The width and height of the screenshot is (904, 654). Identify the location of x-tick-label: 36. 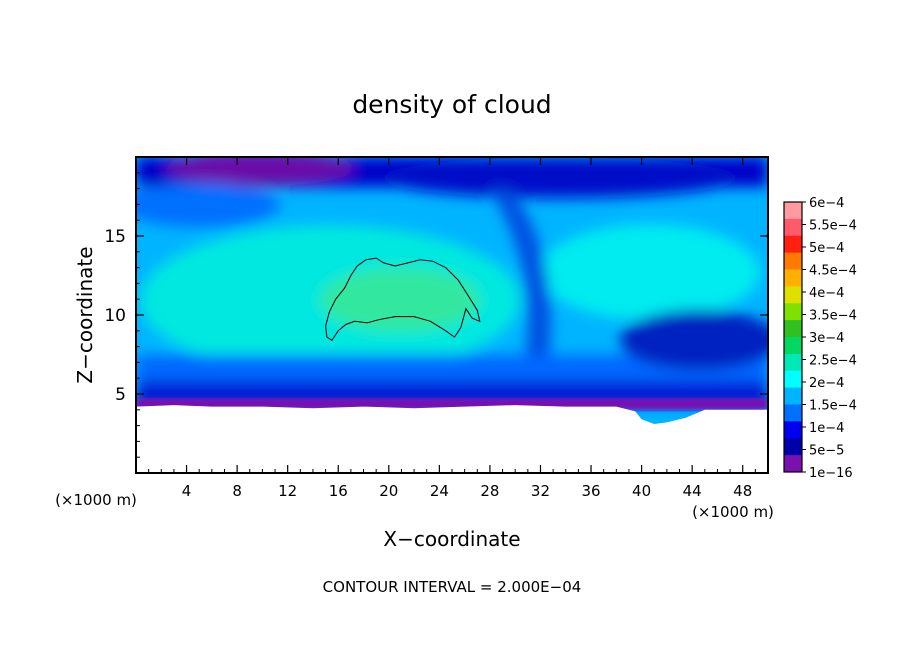
(590, 491).